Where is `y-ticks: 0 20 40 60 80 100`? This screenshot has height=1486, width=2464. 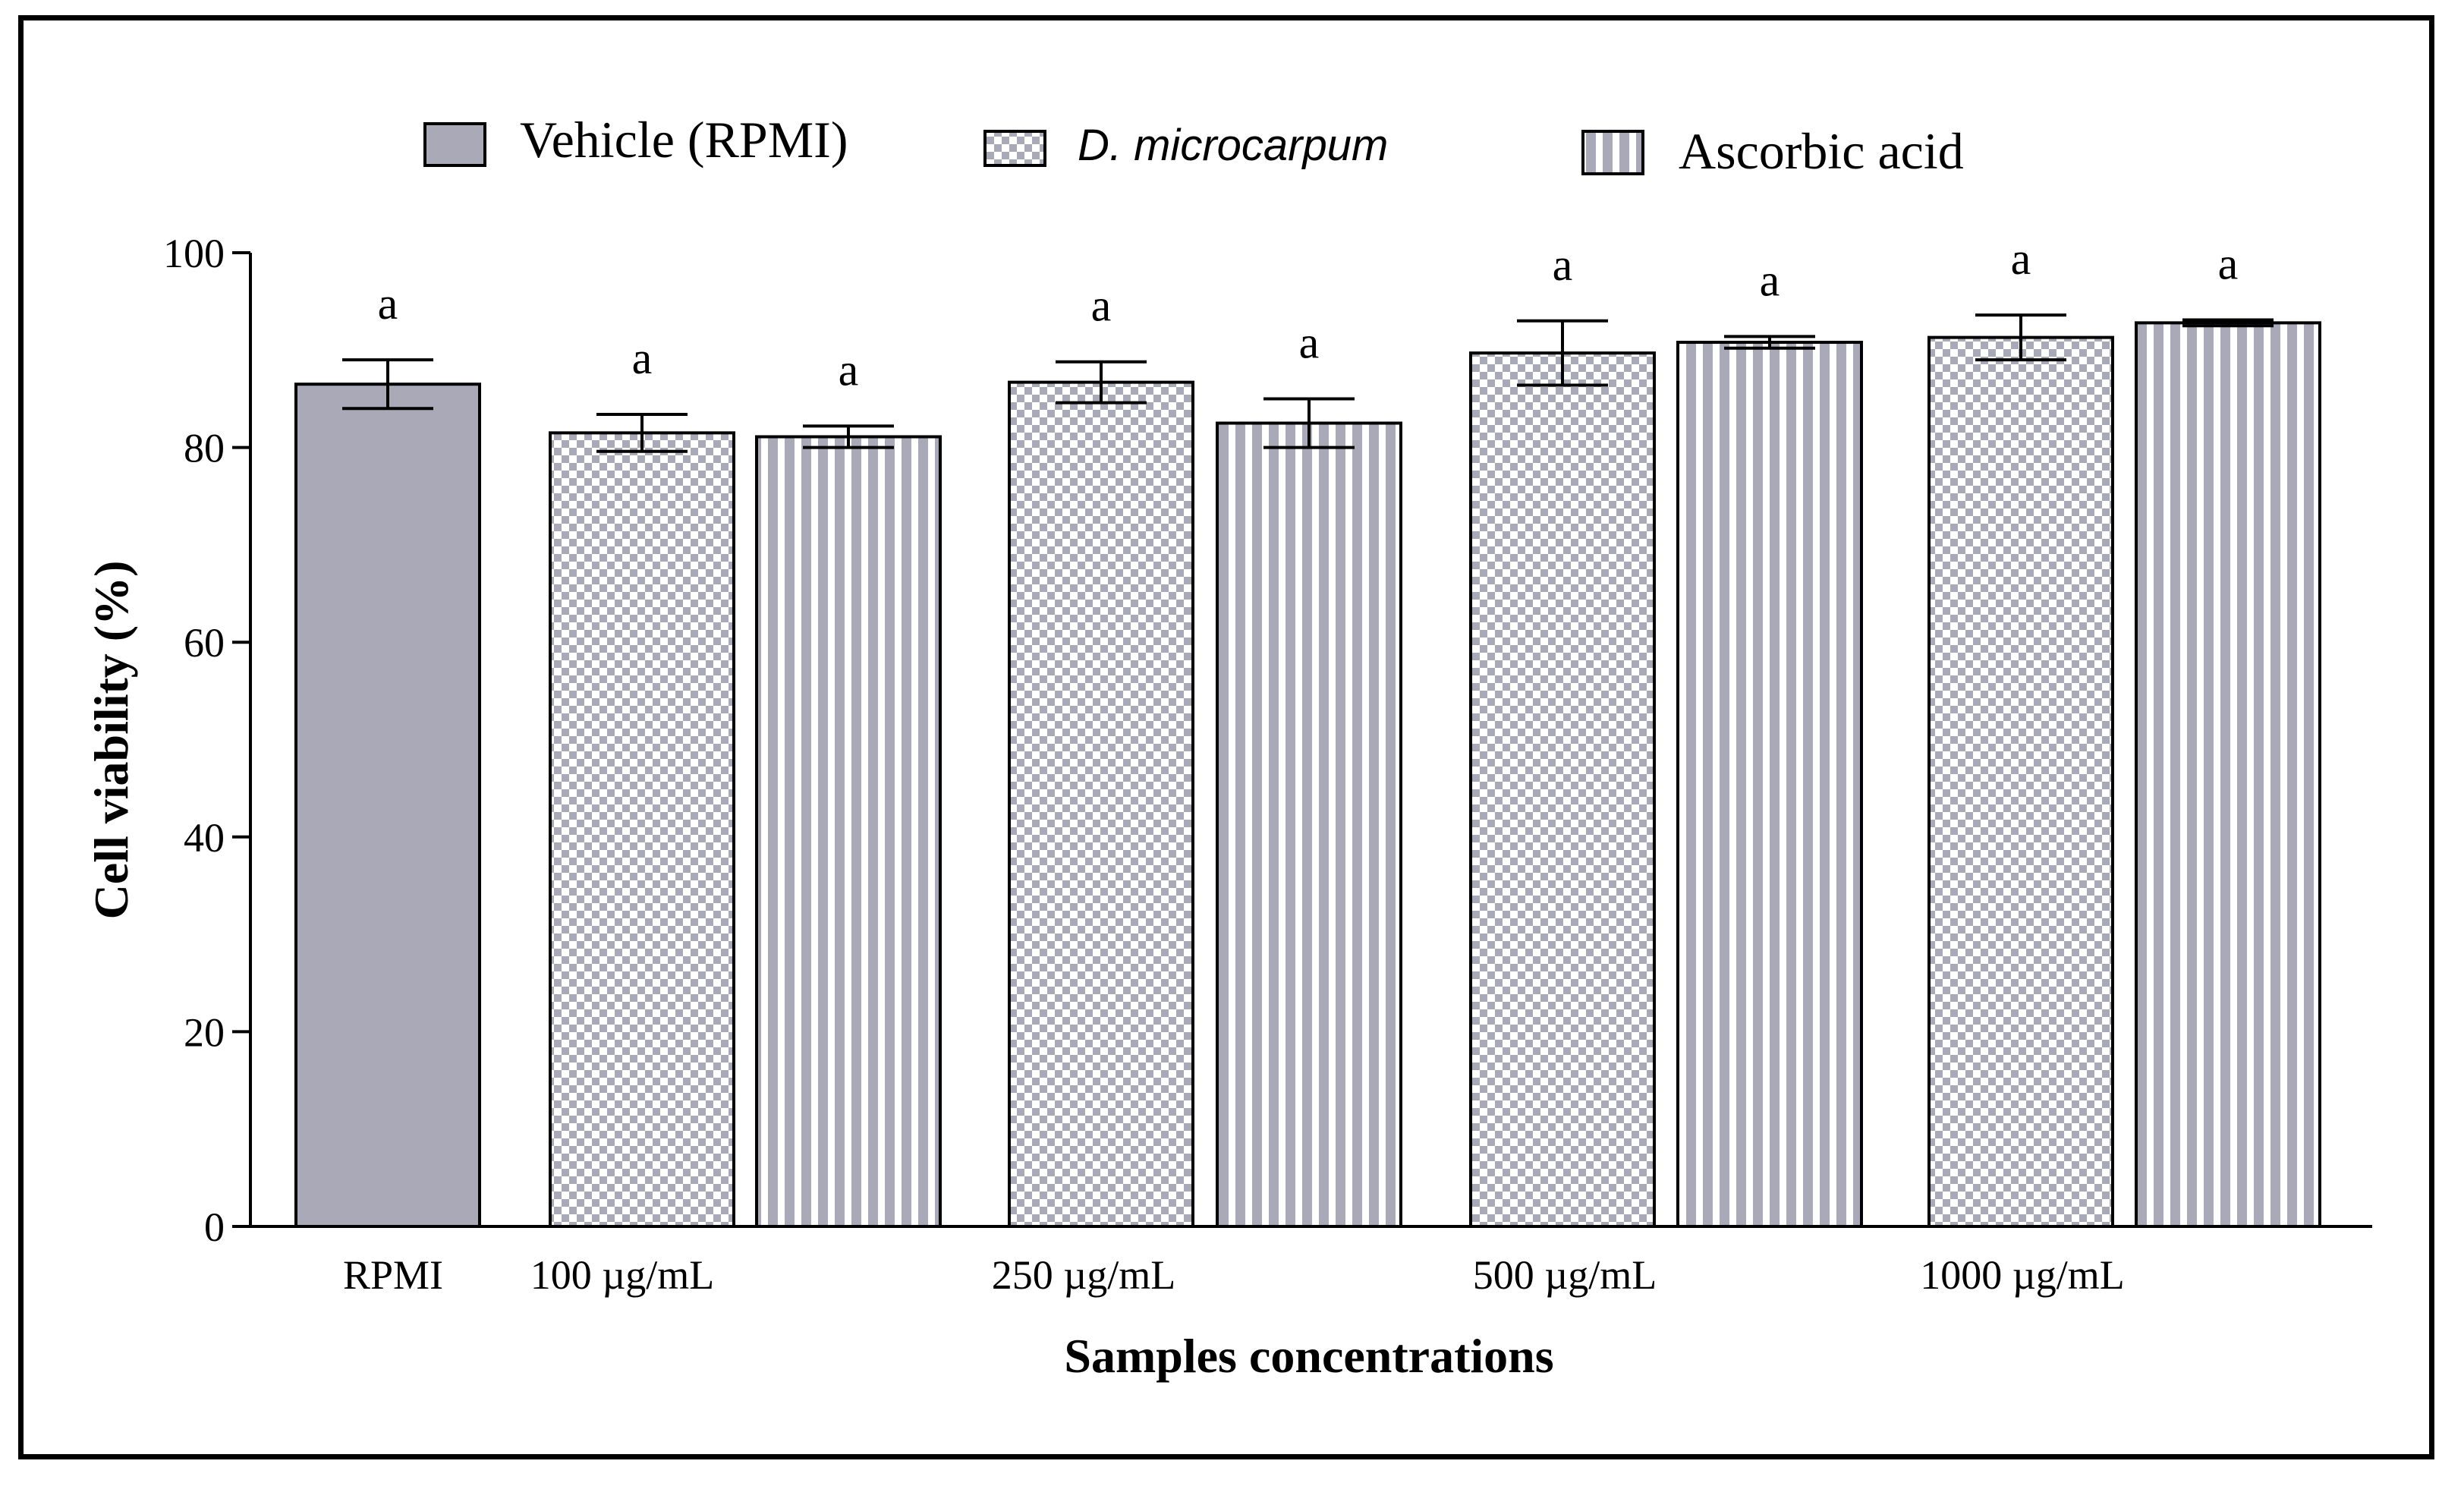
y-ticks: 0 20 40 60 80 100 is located at coordinates (206, 741).